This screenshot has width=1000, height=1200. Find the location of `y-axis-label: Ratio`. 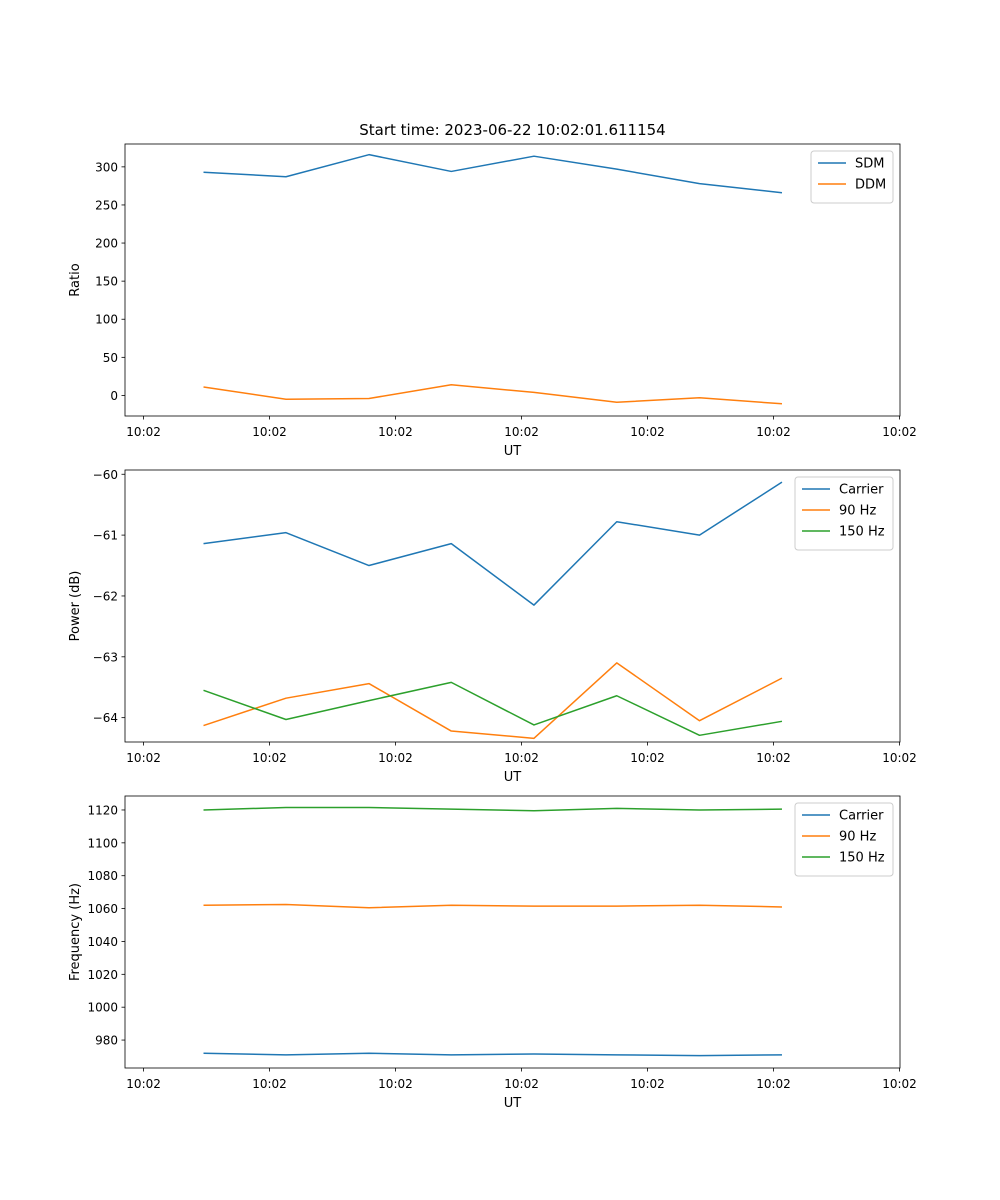

y-axis-label: Ratio is located at coordinates (75, 279).